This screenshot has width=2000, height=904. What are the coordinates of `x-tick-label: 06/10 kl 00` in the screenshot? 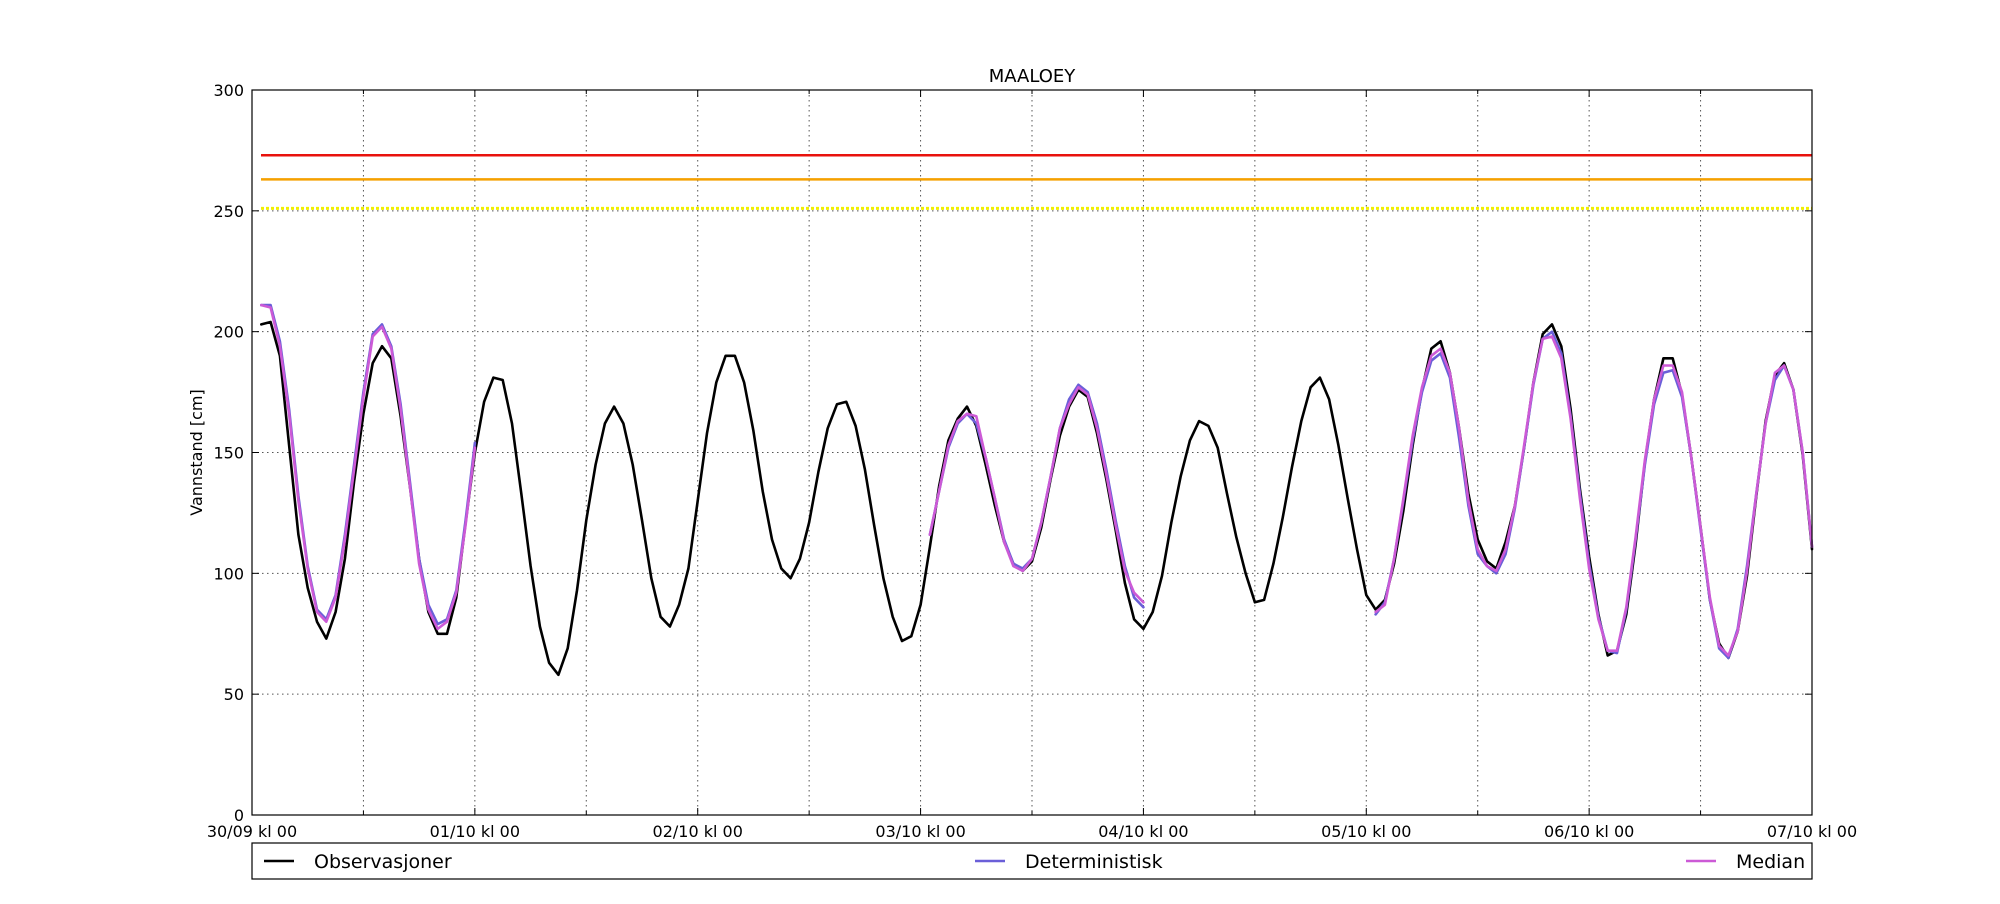 It's located at (1589, 831).